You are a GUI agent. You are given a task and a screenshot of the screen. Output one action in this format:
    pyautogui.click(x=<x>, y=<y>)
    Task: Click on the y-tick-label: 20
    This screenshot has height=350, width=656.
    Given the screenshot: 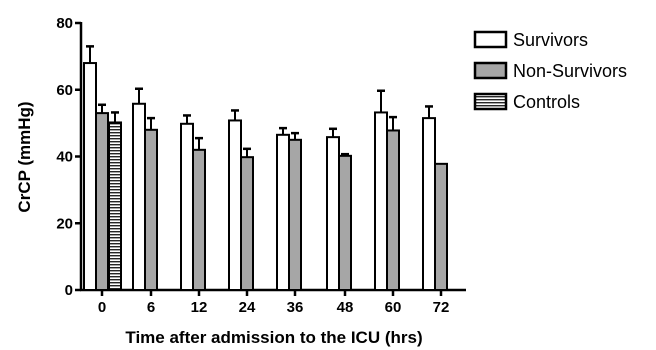 What is the action you would take?
    pyautogui.click(x=64, y=223)
    